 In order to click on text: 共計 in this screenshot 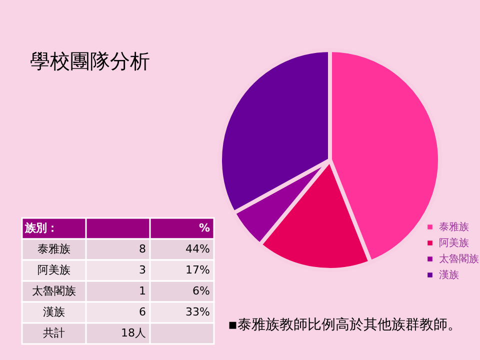, I will do `click(54, 333)`.